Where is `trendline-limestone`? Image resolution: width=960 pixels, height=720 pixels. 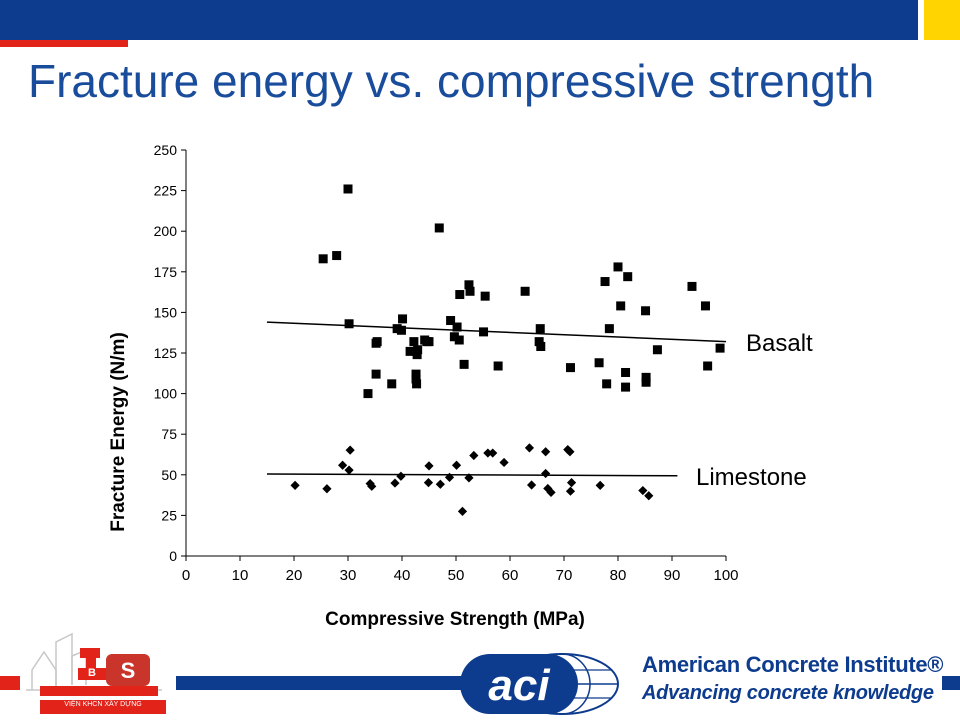
trendline-limestone is located at coordinates (472, 475).